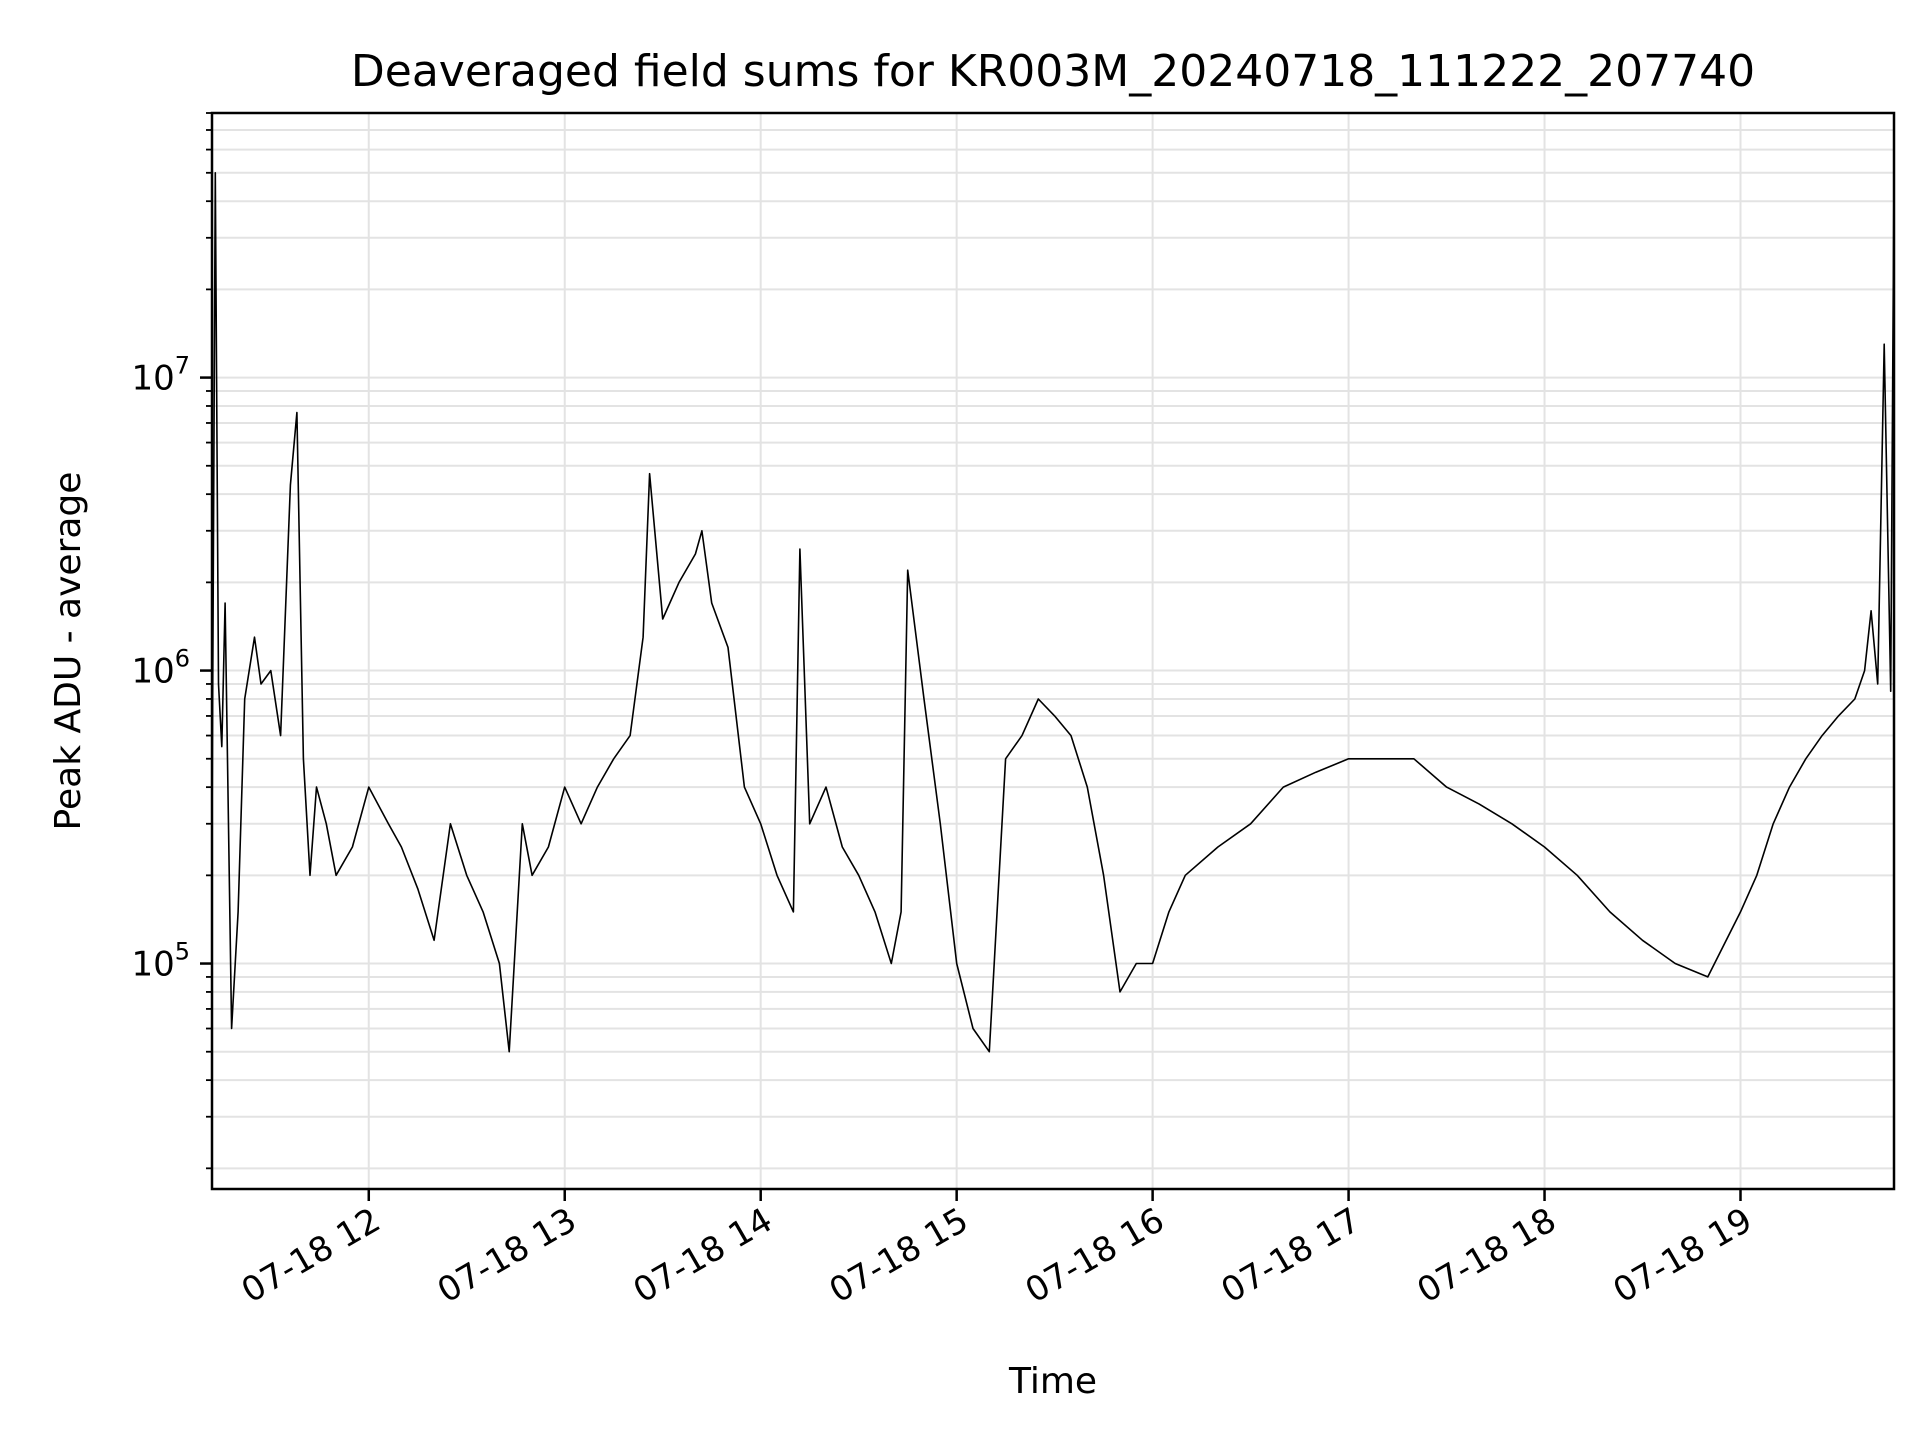  What do you see at coordinates (68, 651) in the screenshot?
I see `y-axis-label: Peak ADU - average` at bounding box center [68, 651].